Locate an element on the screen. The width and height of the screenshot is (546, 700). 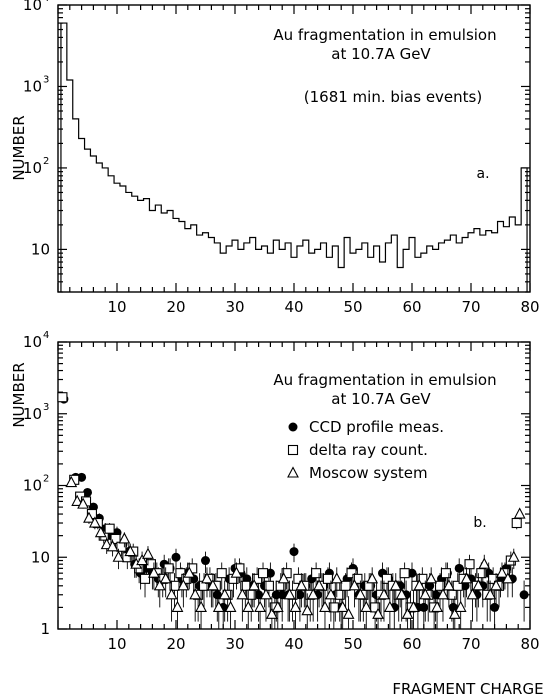
panel-b-xtick-label: 40 is located at coordinates (293, 644).